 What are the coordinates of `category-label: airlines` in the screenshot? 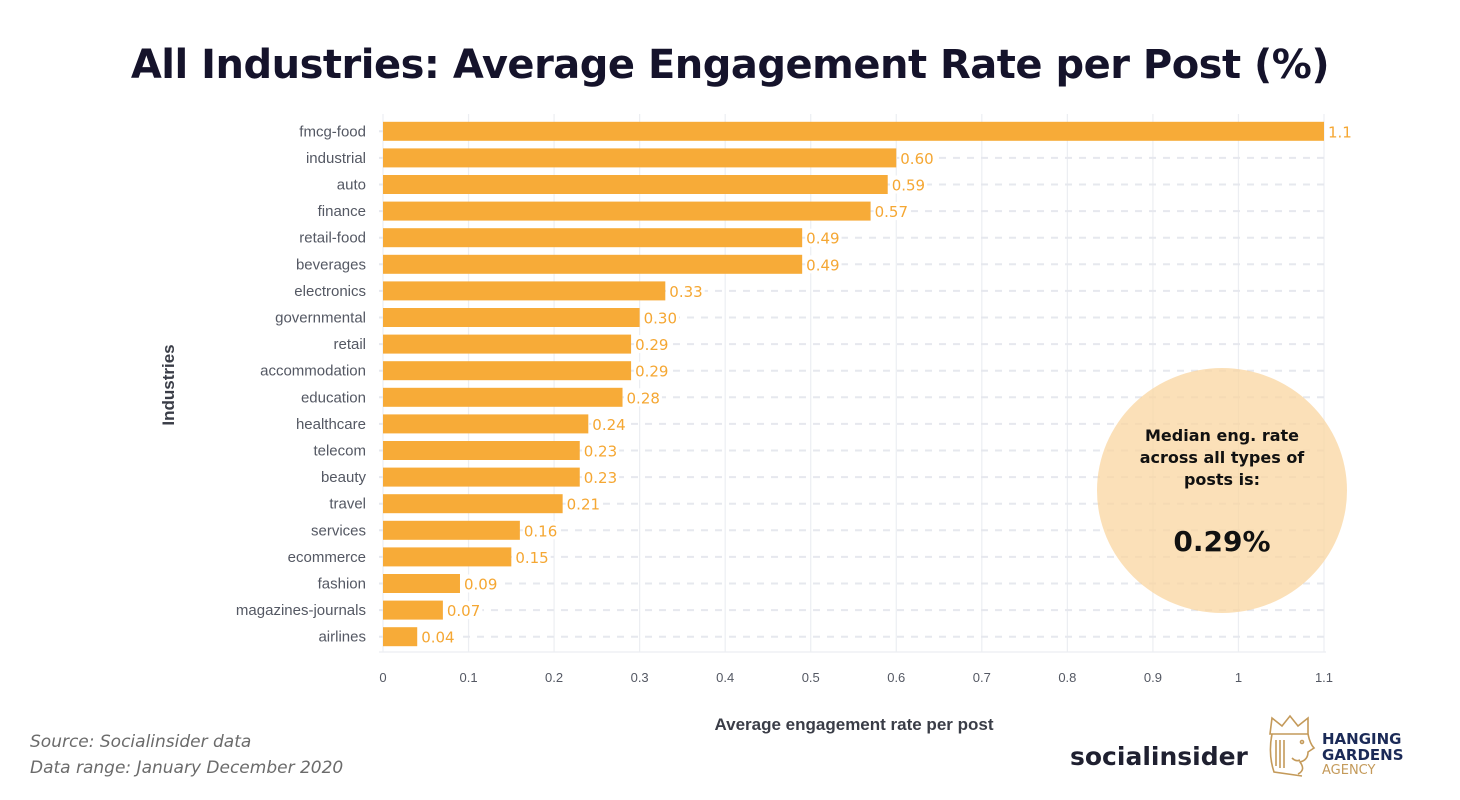 It's located at (342, 637).